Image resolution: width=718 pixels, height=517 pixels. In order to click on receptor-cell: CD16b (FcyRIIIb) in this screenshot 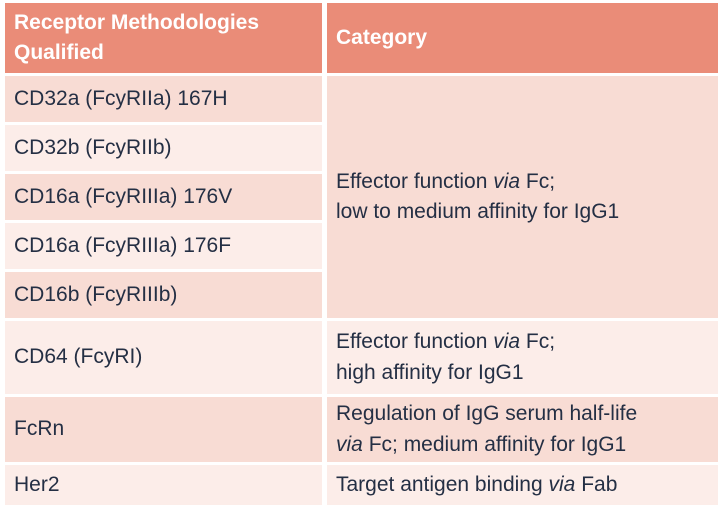, I will do `click(163, 295)`.